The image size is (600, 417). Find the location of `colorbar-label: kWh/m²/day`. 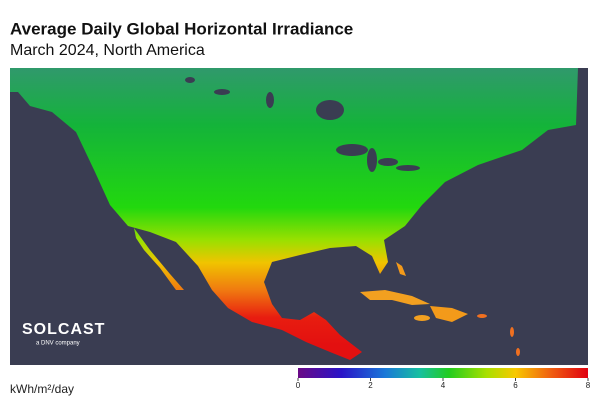

colorbar-label: kWh/m²/day is located at coordinates (42, 389).